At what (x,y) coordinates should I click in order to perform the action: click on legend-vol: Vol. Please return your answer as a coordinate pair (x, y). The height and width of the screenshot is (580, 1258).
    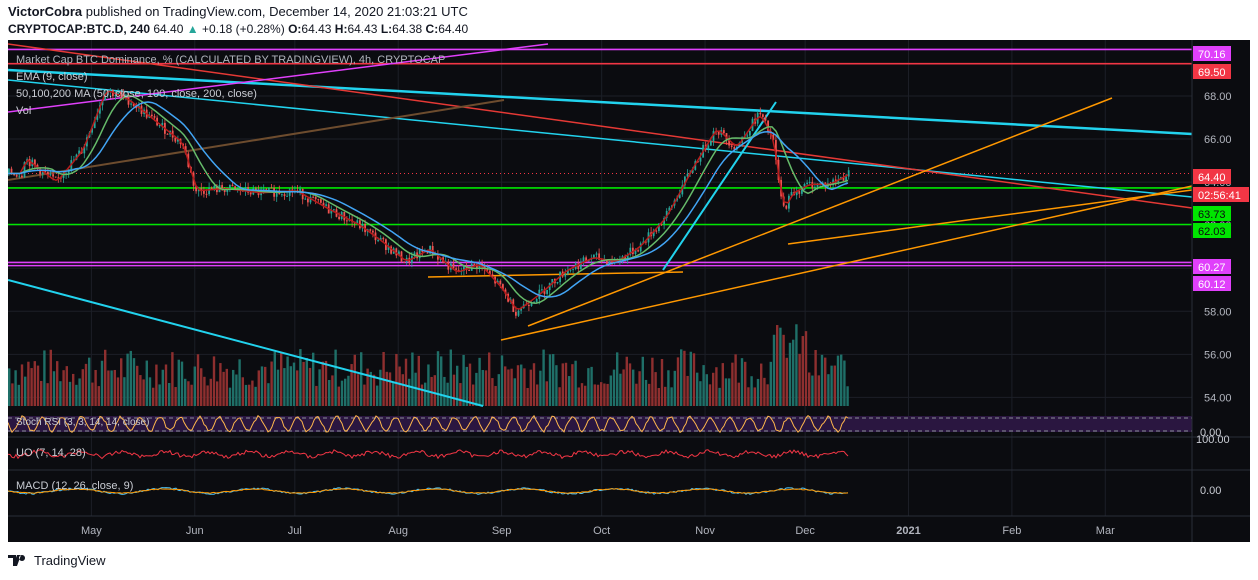
    Looking at the image, I should click on (24, 111).